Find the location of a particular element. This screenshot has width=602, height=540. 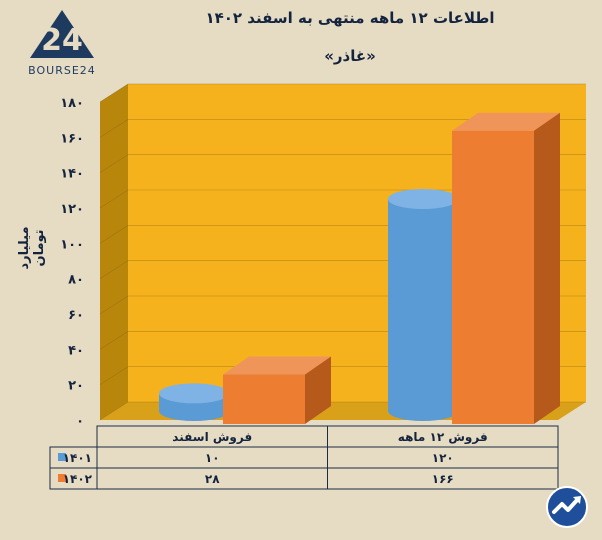

legend-entry: ۱۴۰۲ is located at coordinates (78, 479).